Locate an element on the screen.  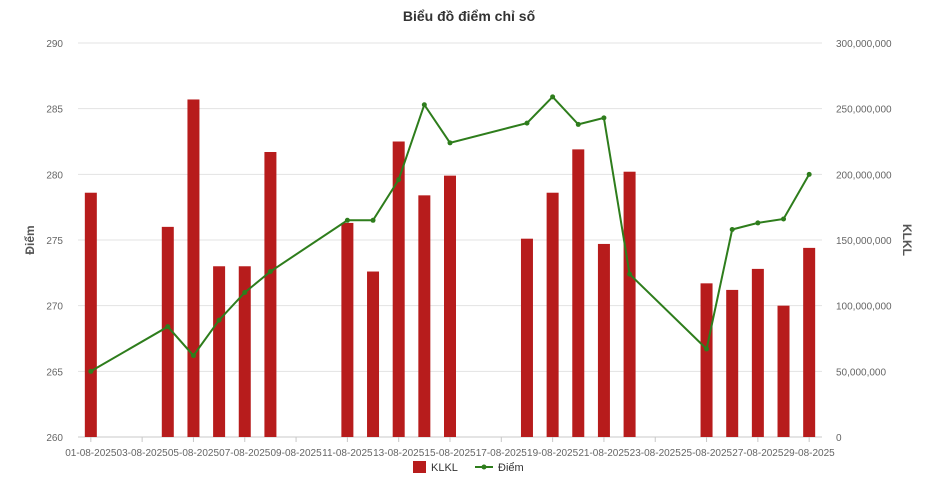
x-tick-label: 23-08-2025 is located at coordinates (656, 453).